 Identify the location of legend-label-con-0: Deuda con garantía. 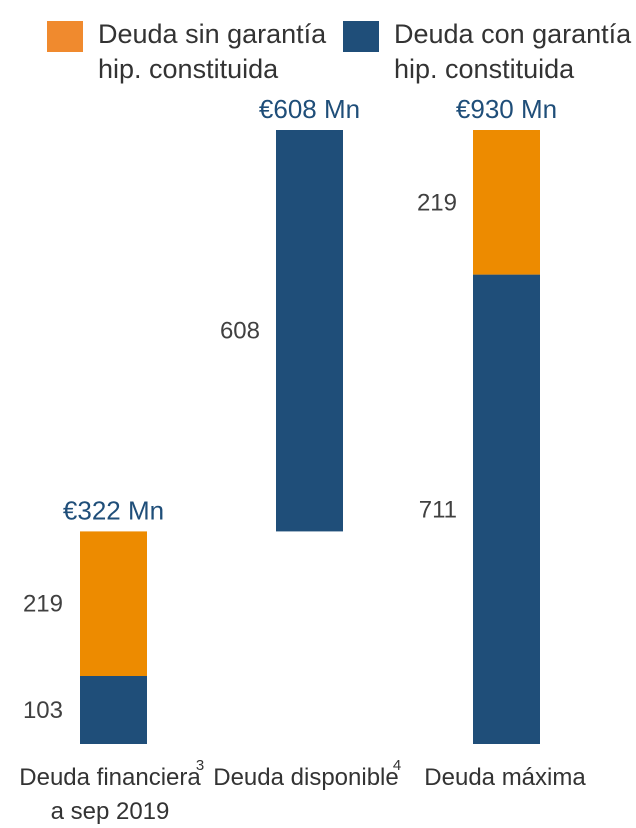
(513, 34).